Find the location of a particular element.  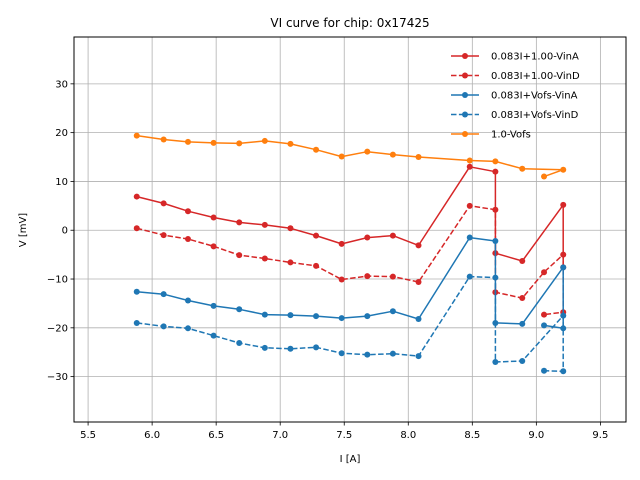

legend-label: 0.083I+Vofs-VinD is located at coordinates (535, 115).